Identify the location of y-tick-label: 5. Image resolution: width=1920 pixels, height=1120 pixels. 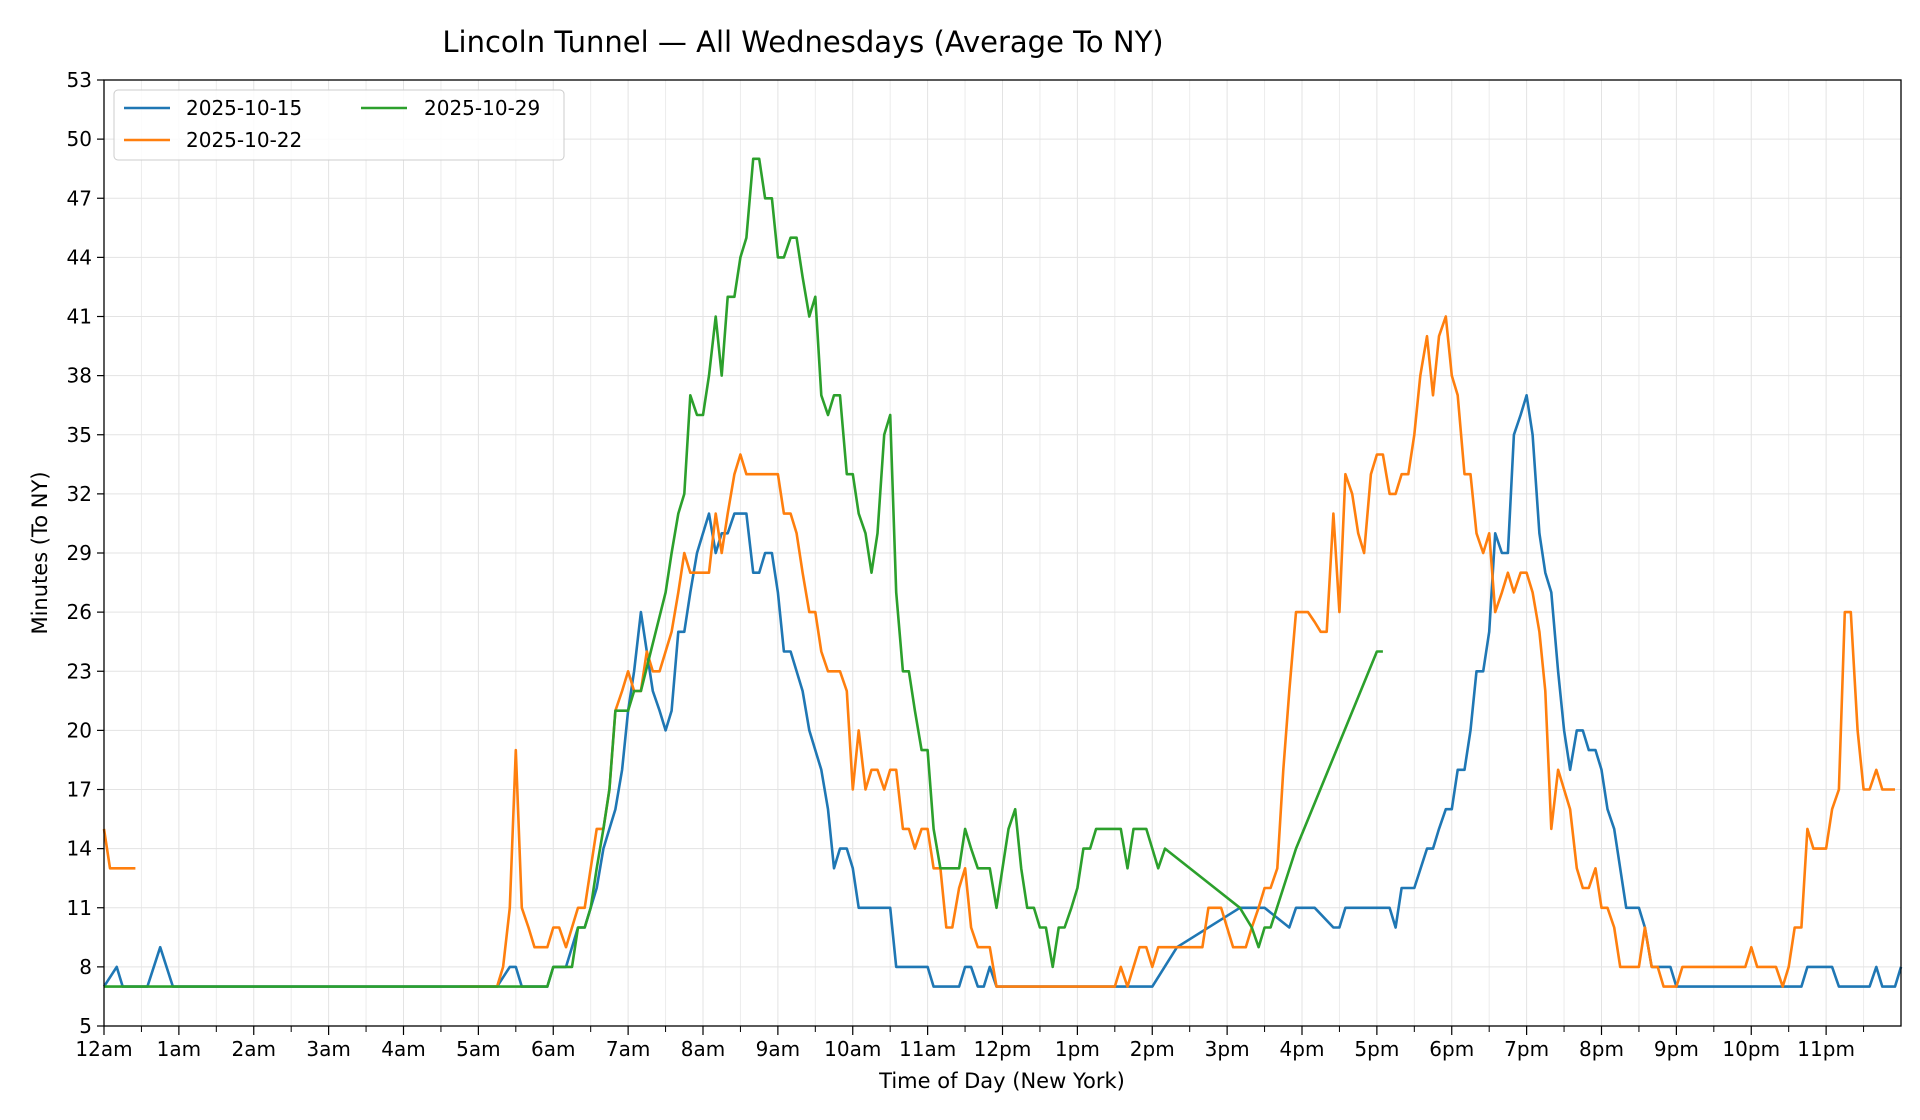
(85, 1026).